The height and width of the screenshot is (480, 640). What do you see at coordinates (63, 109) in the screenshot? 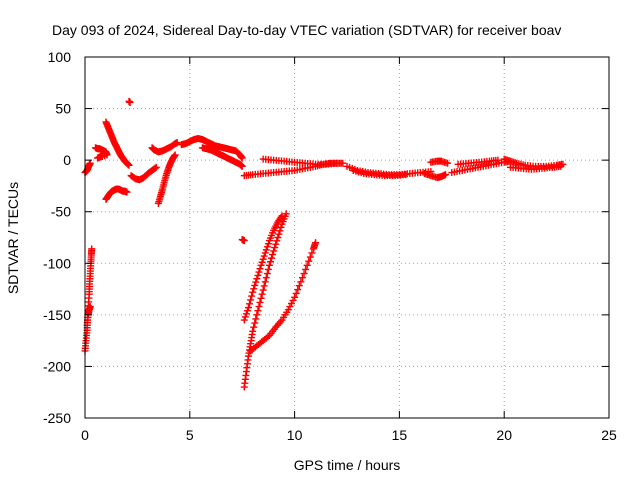
I see `y-tick-label: 50` at bounding box center [63, 109].